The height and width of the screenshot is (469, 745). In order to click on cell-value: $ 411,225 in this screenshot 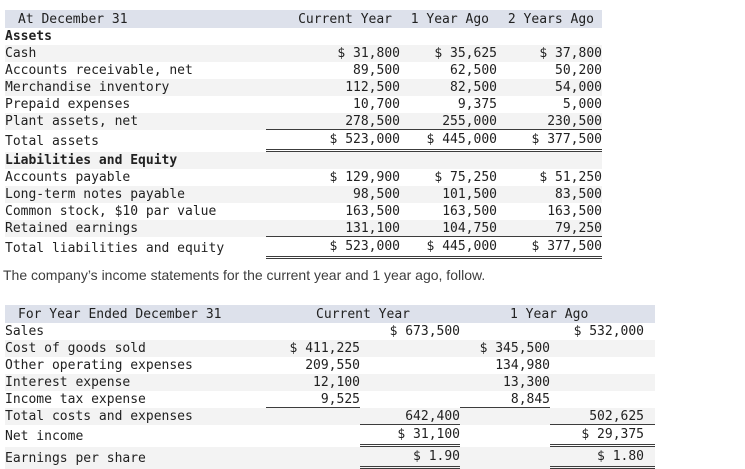, I will do `click(313, 348)`.